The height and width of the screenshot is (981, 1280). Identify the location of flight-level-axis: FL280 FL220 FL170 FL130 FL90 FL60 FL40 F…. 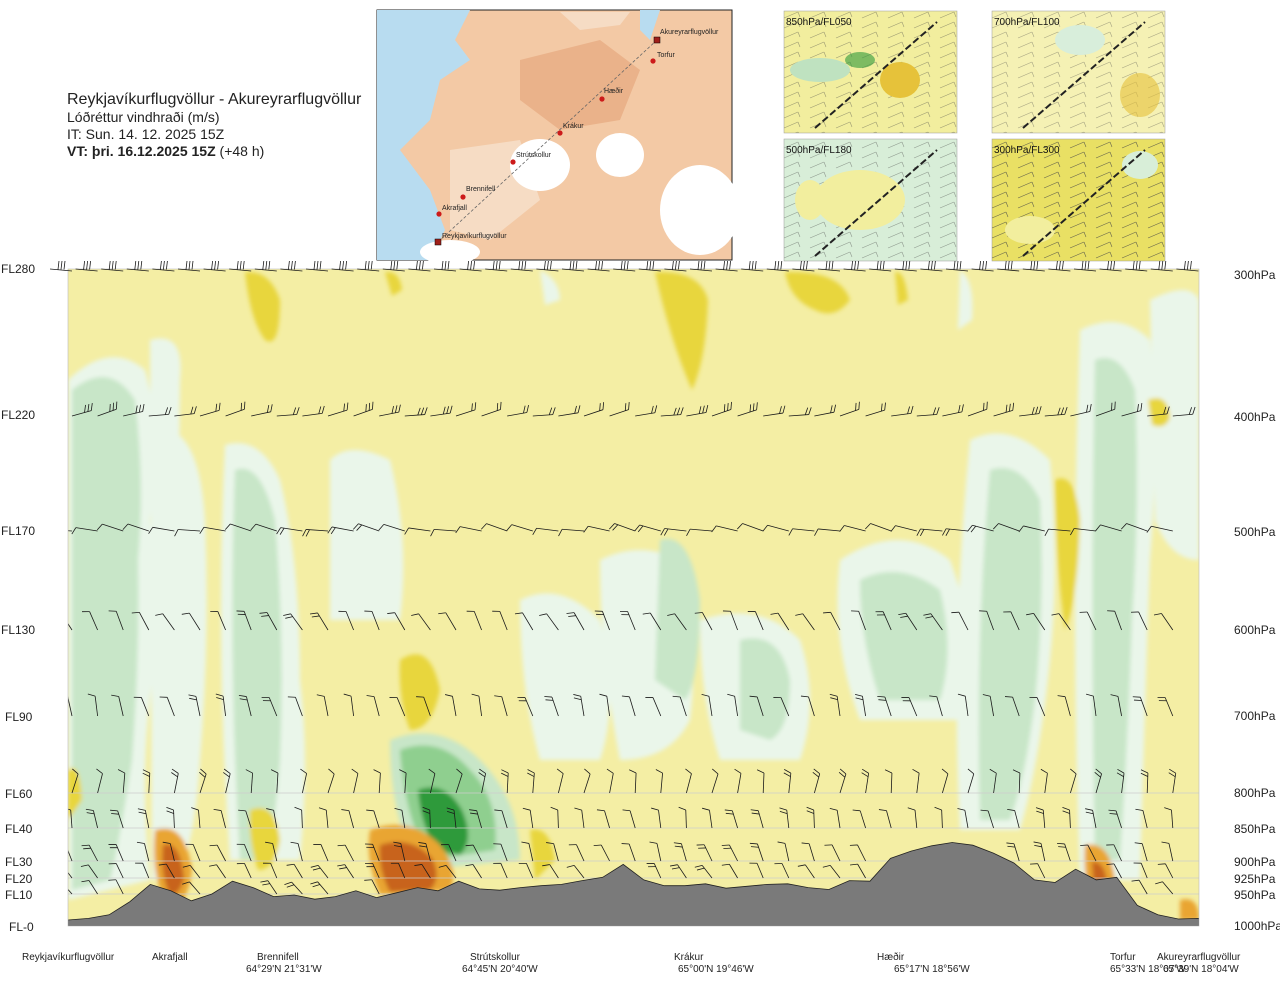
(18, 598).